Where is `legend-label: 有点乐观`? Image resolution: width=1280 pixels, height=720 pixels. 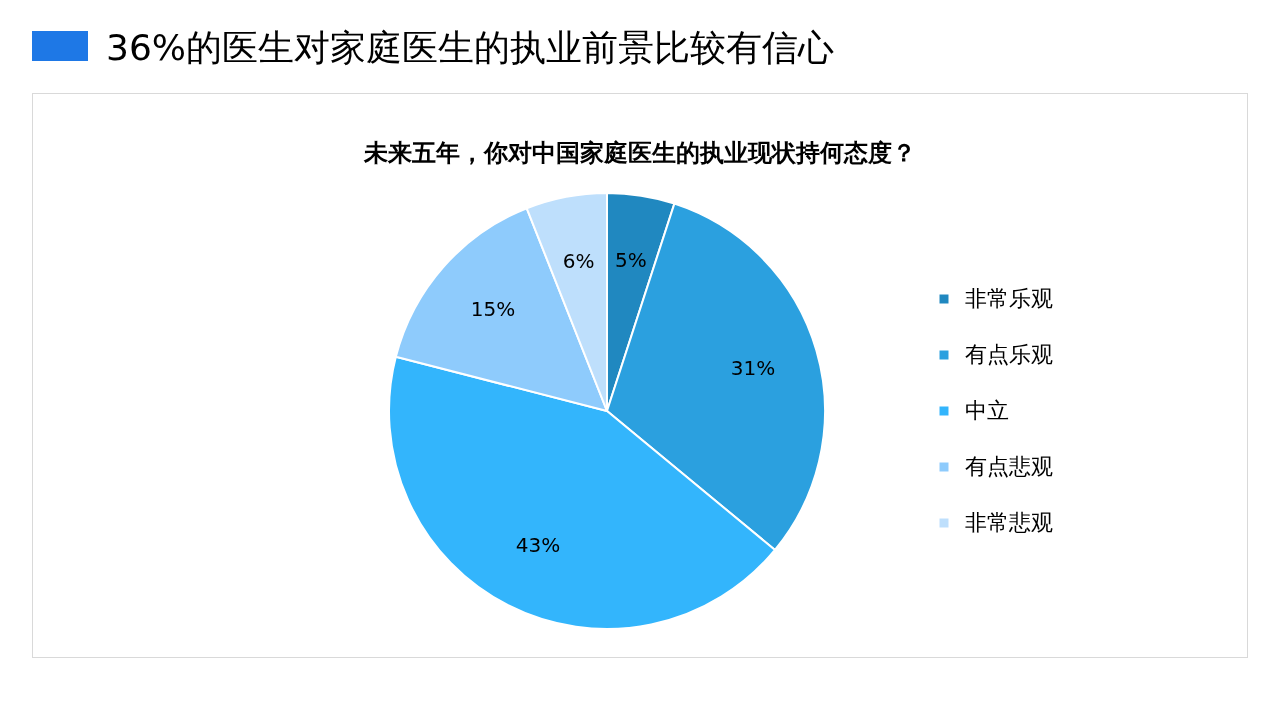 legend-label: 有点乐观 is located at coordinates (1009, 354).